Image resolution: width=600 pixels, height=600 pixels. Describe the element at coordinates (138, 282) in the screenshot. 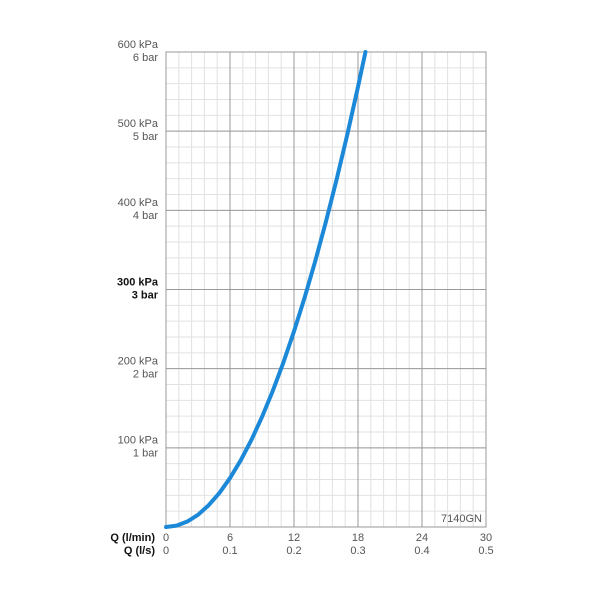

I see `y-tick-label: 300 kPa` at that location.